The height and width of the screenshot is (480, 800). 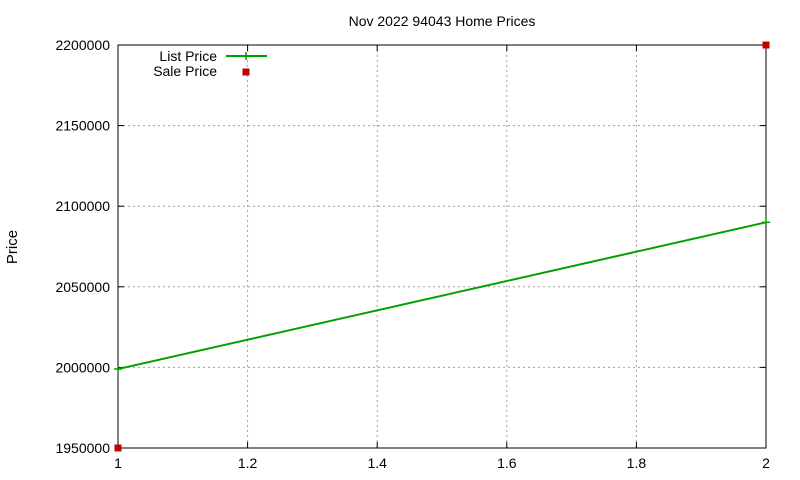 What do you see at coordinates (82, 367) in the screenshot?
I see `y-tick-label: 2000000` at bounding box center [82, 367].